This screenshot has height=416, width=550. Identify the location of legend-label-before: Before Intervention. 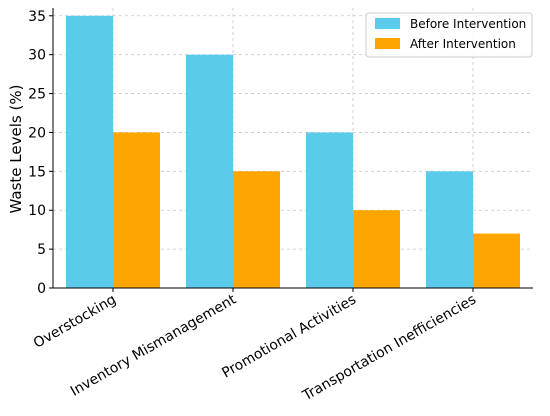
(468, 24).